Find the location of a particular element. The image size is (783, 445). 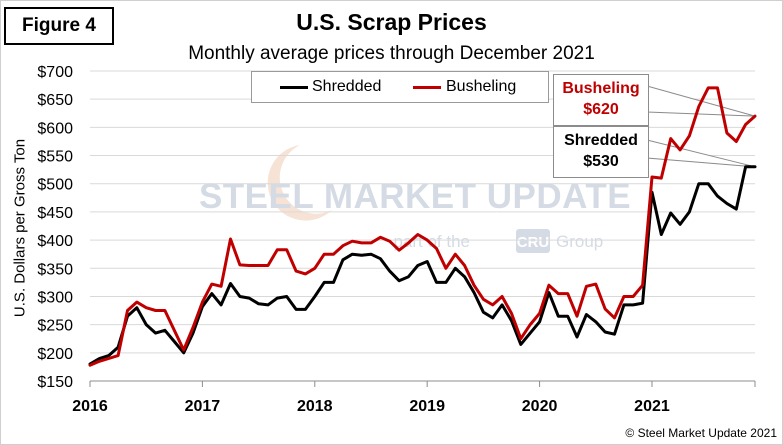

y-tick-label: $600 is located at coordinates (55, 128).